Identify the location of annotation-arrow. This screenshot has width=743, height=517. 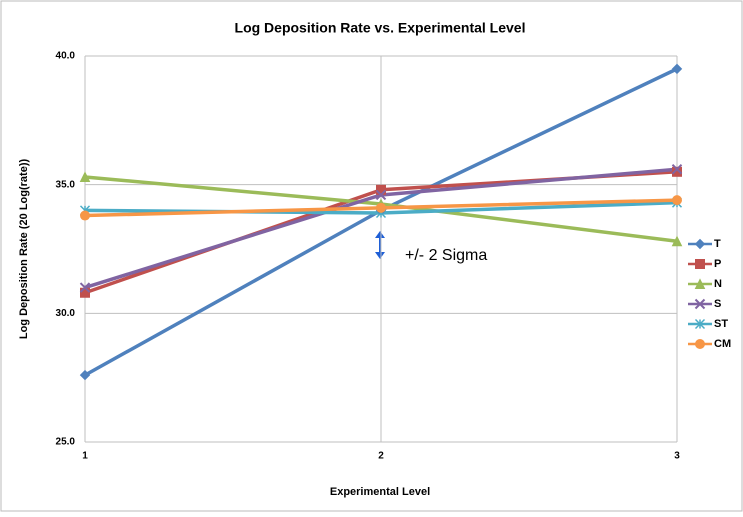
(380, 245).